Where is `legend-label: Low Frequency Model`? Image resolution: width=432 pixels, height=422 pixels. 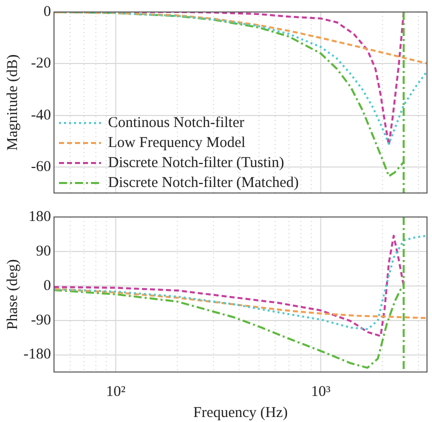 legend-label: Low Frequency Model is located at coordinates (177, 143).